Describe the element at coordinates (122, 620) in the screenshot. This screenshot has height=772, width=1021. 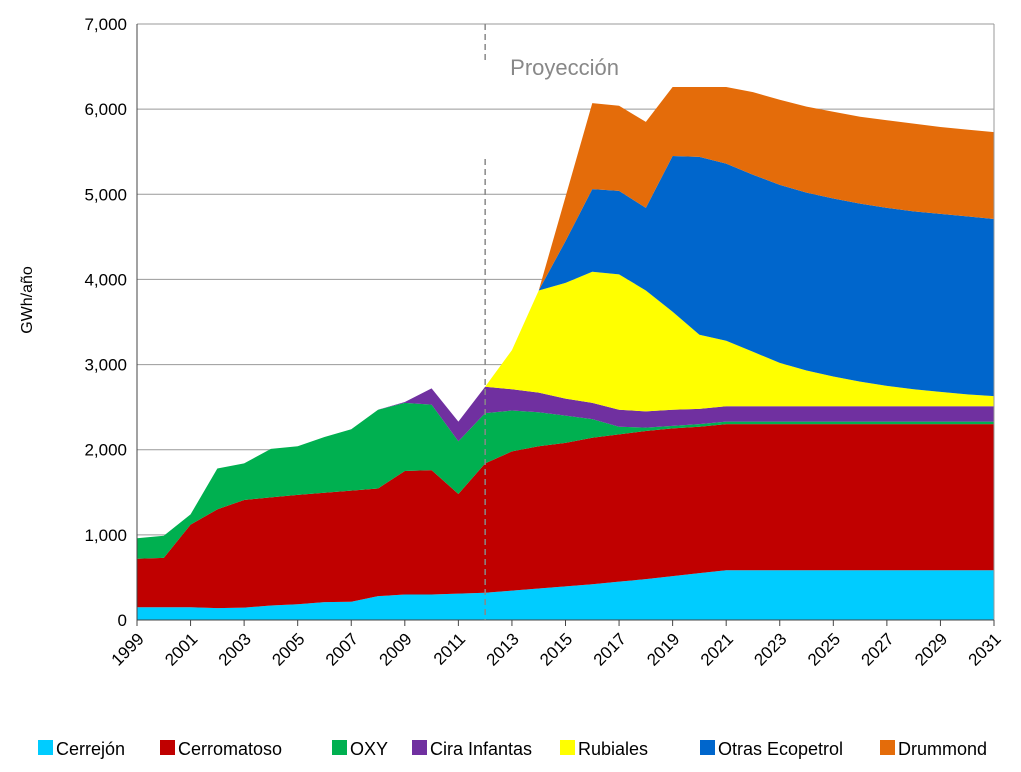
I see `y-tick-label: 0` at that location.